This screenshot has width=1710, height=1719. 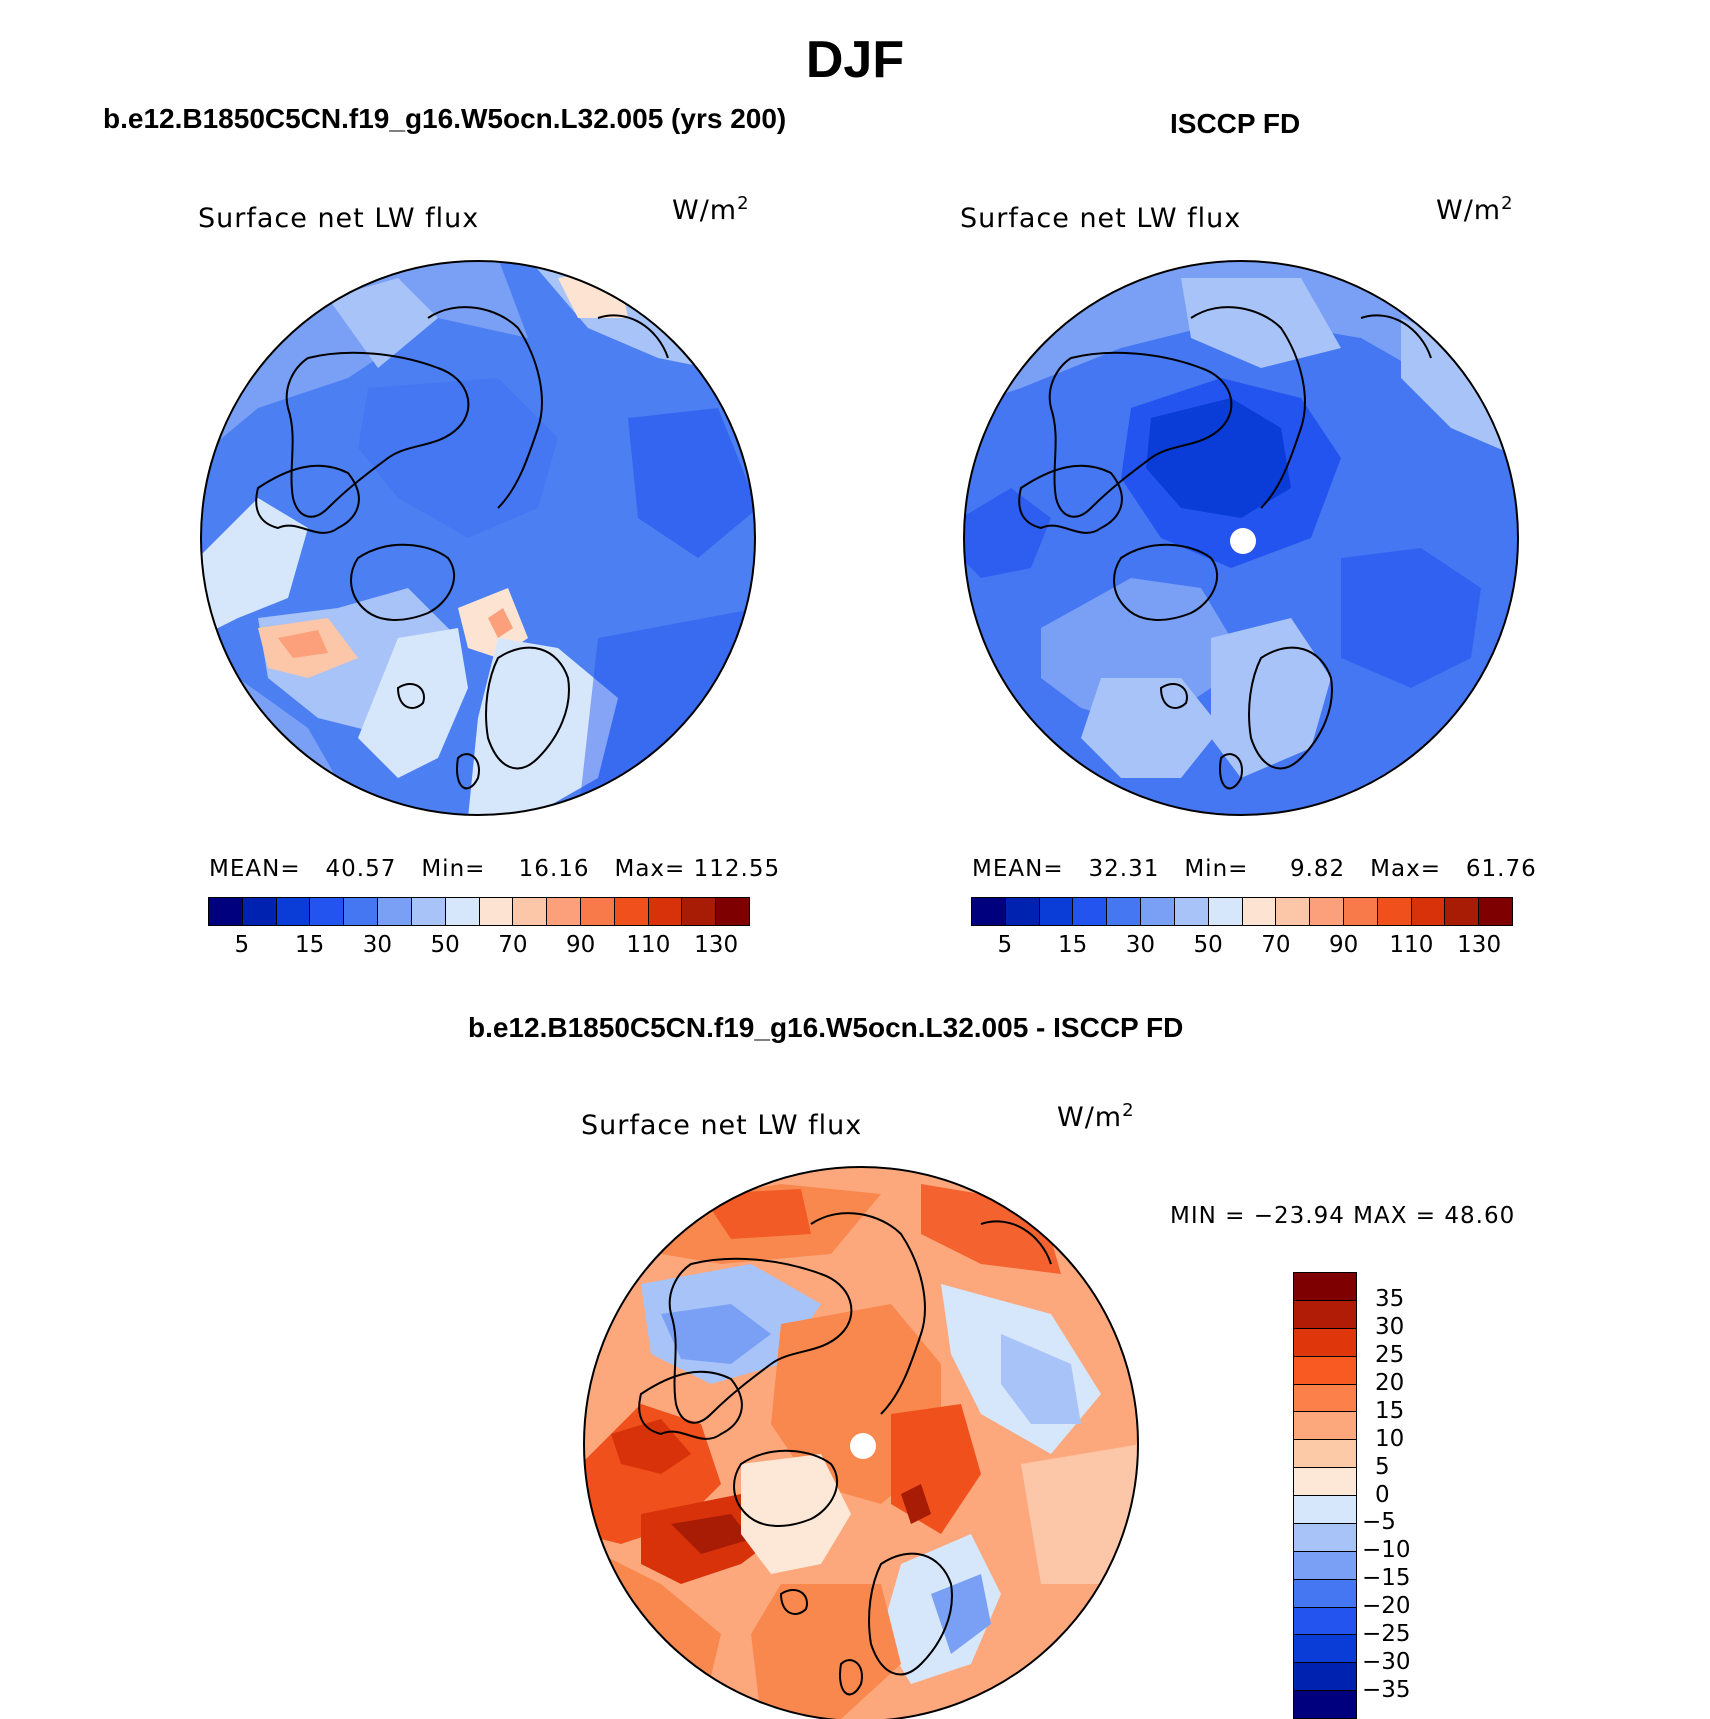 What do you see at coordinates (1390, 1438) in the screenshot?
I see `colorbar-tick-label: 10` at bounding box center [1390, 1438].